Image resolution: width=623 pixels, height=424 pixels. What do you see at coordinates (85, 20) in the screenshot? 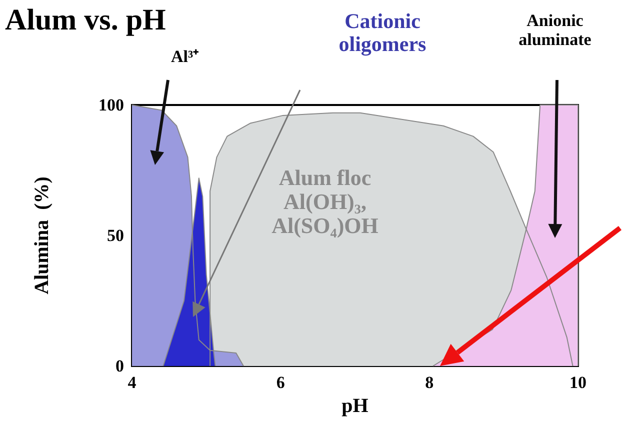
I see `chart-title: Alum vs. pH` at bounding box center [85, 20].